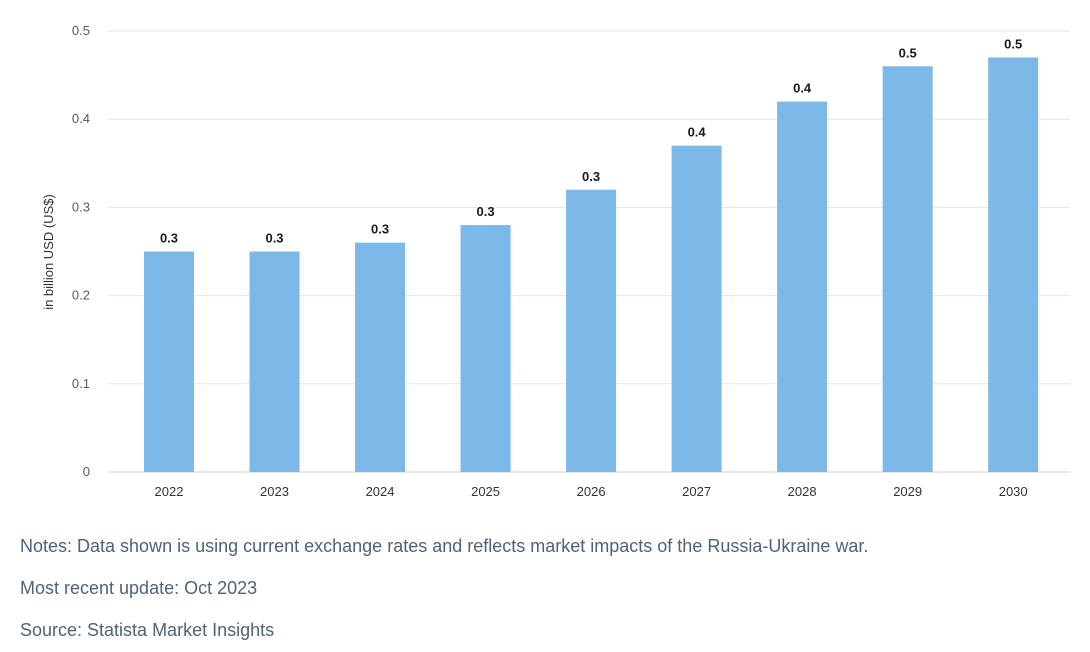 This screenshot has width=1090, height=652. I want to click on data-label-2028: 0.4, so click(802, 88).